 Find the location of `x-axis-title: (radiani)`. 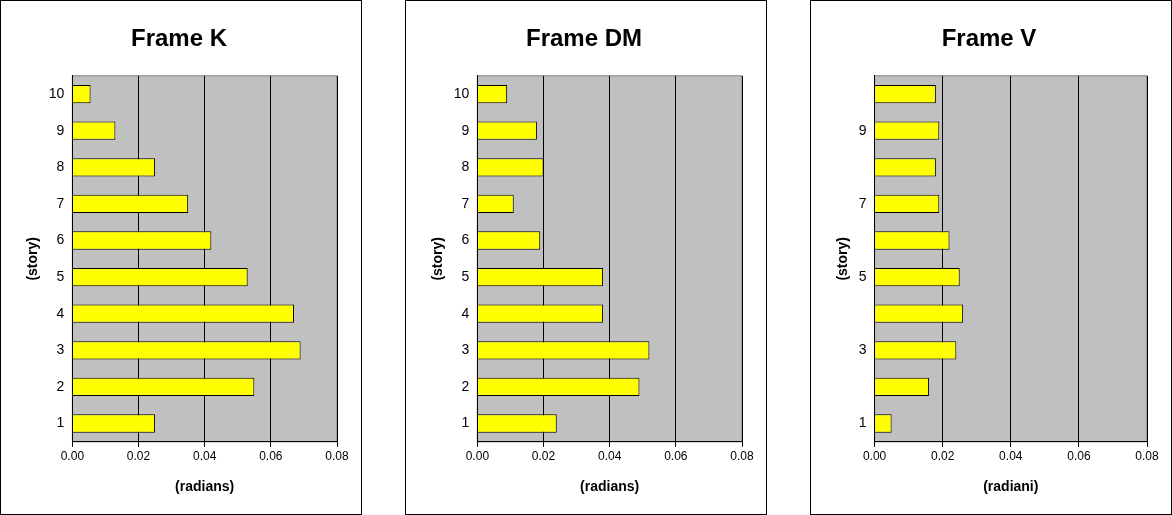

x-axis-title: (radiani) is located at coordinates (1011, 486).